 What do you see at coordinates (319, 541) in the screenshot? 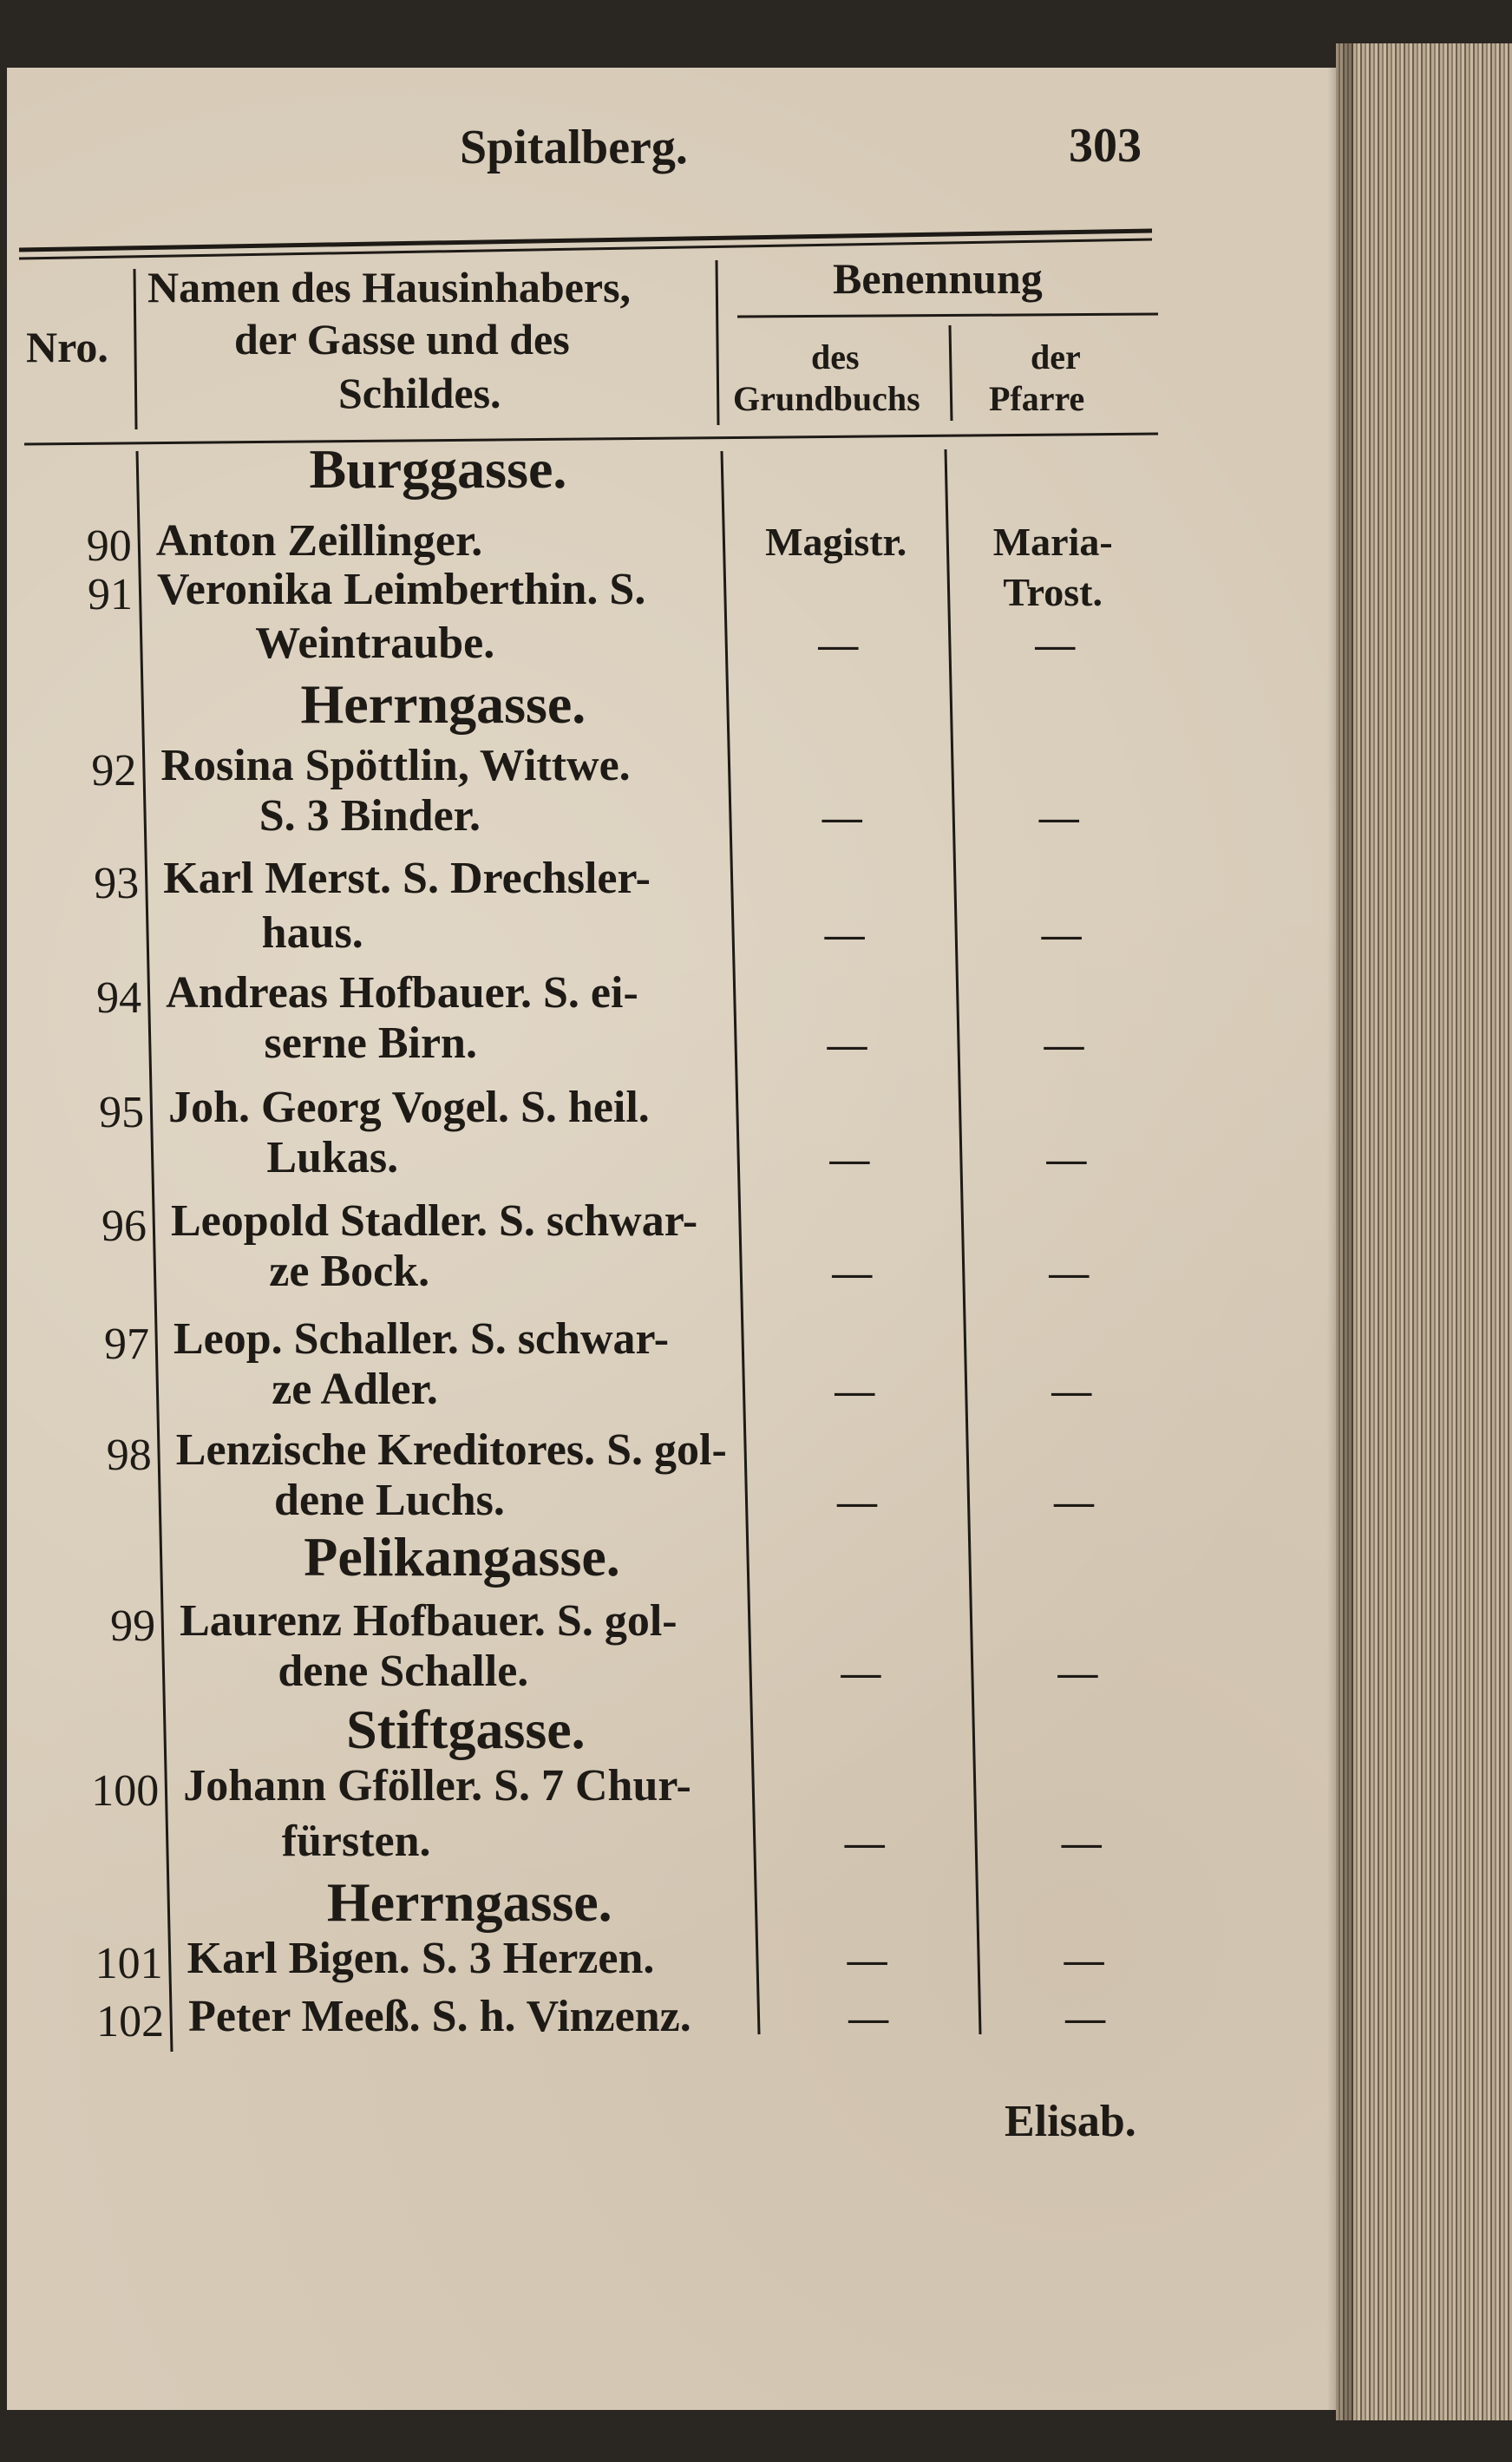
I see `owner-and-sign: Anton Zeillinger.` at bounding box center [319, 541].